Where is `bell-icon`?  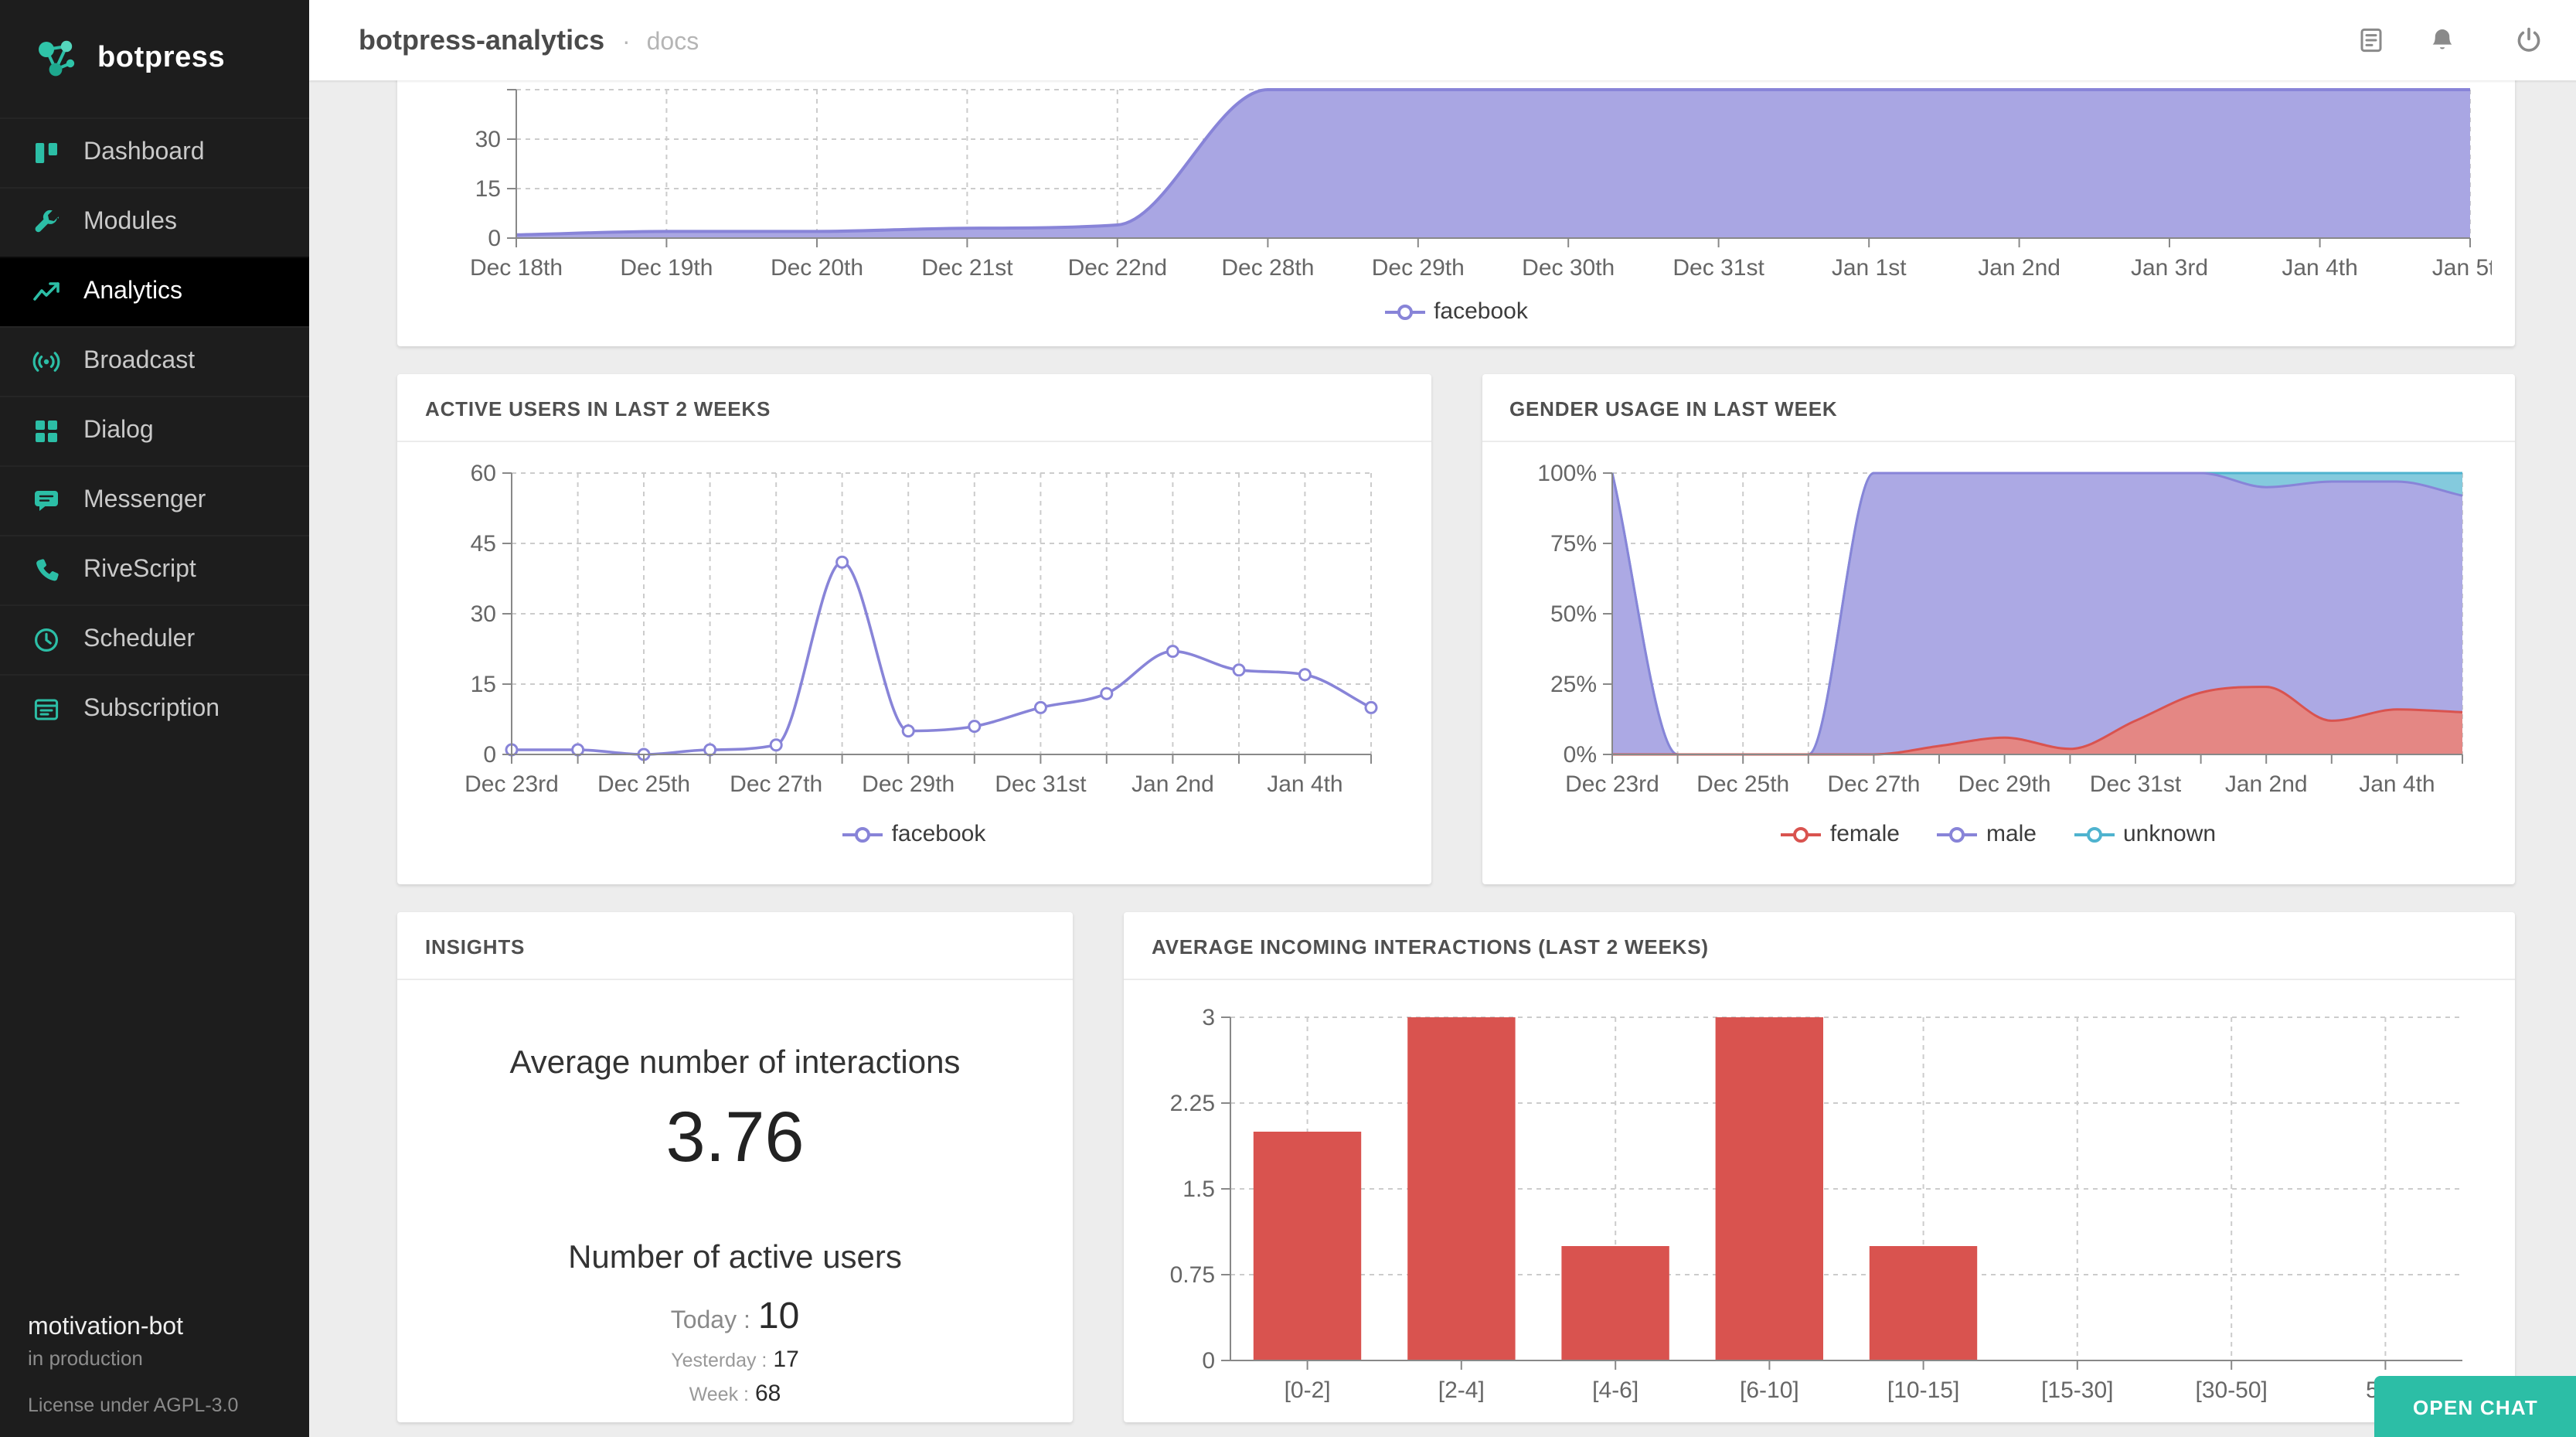
bell-icon is located at coordinates (2442, 40).